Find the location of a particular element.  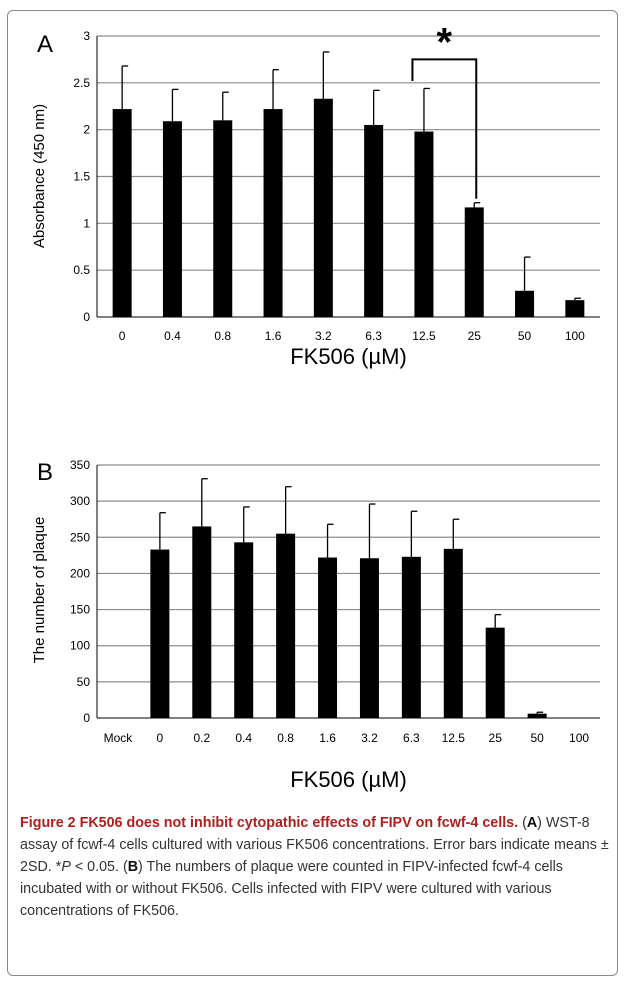

panel-a-ytick-label: 2.5 is located at coordinates (81, 83).